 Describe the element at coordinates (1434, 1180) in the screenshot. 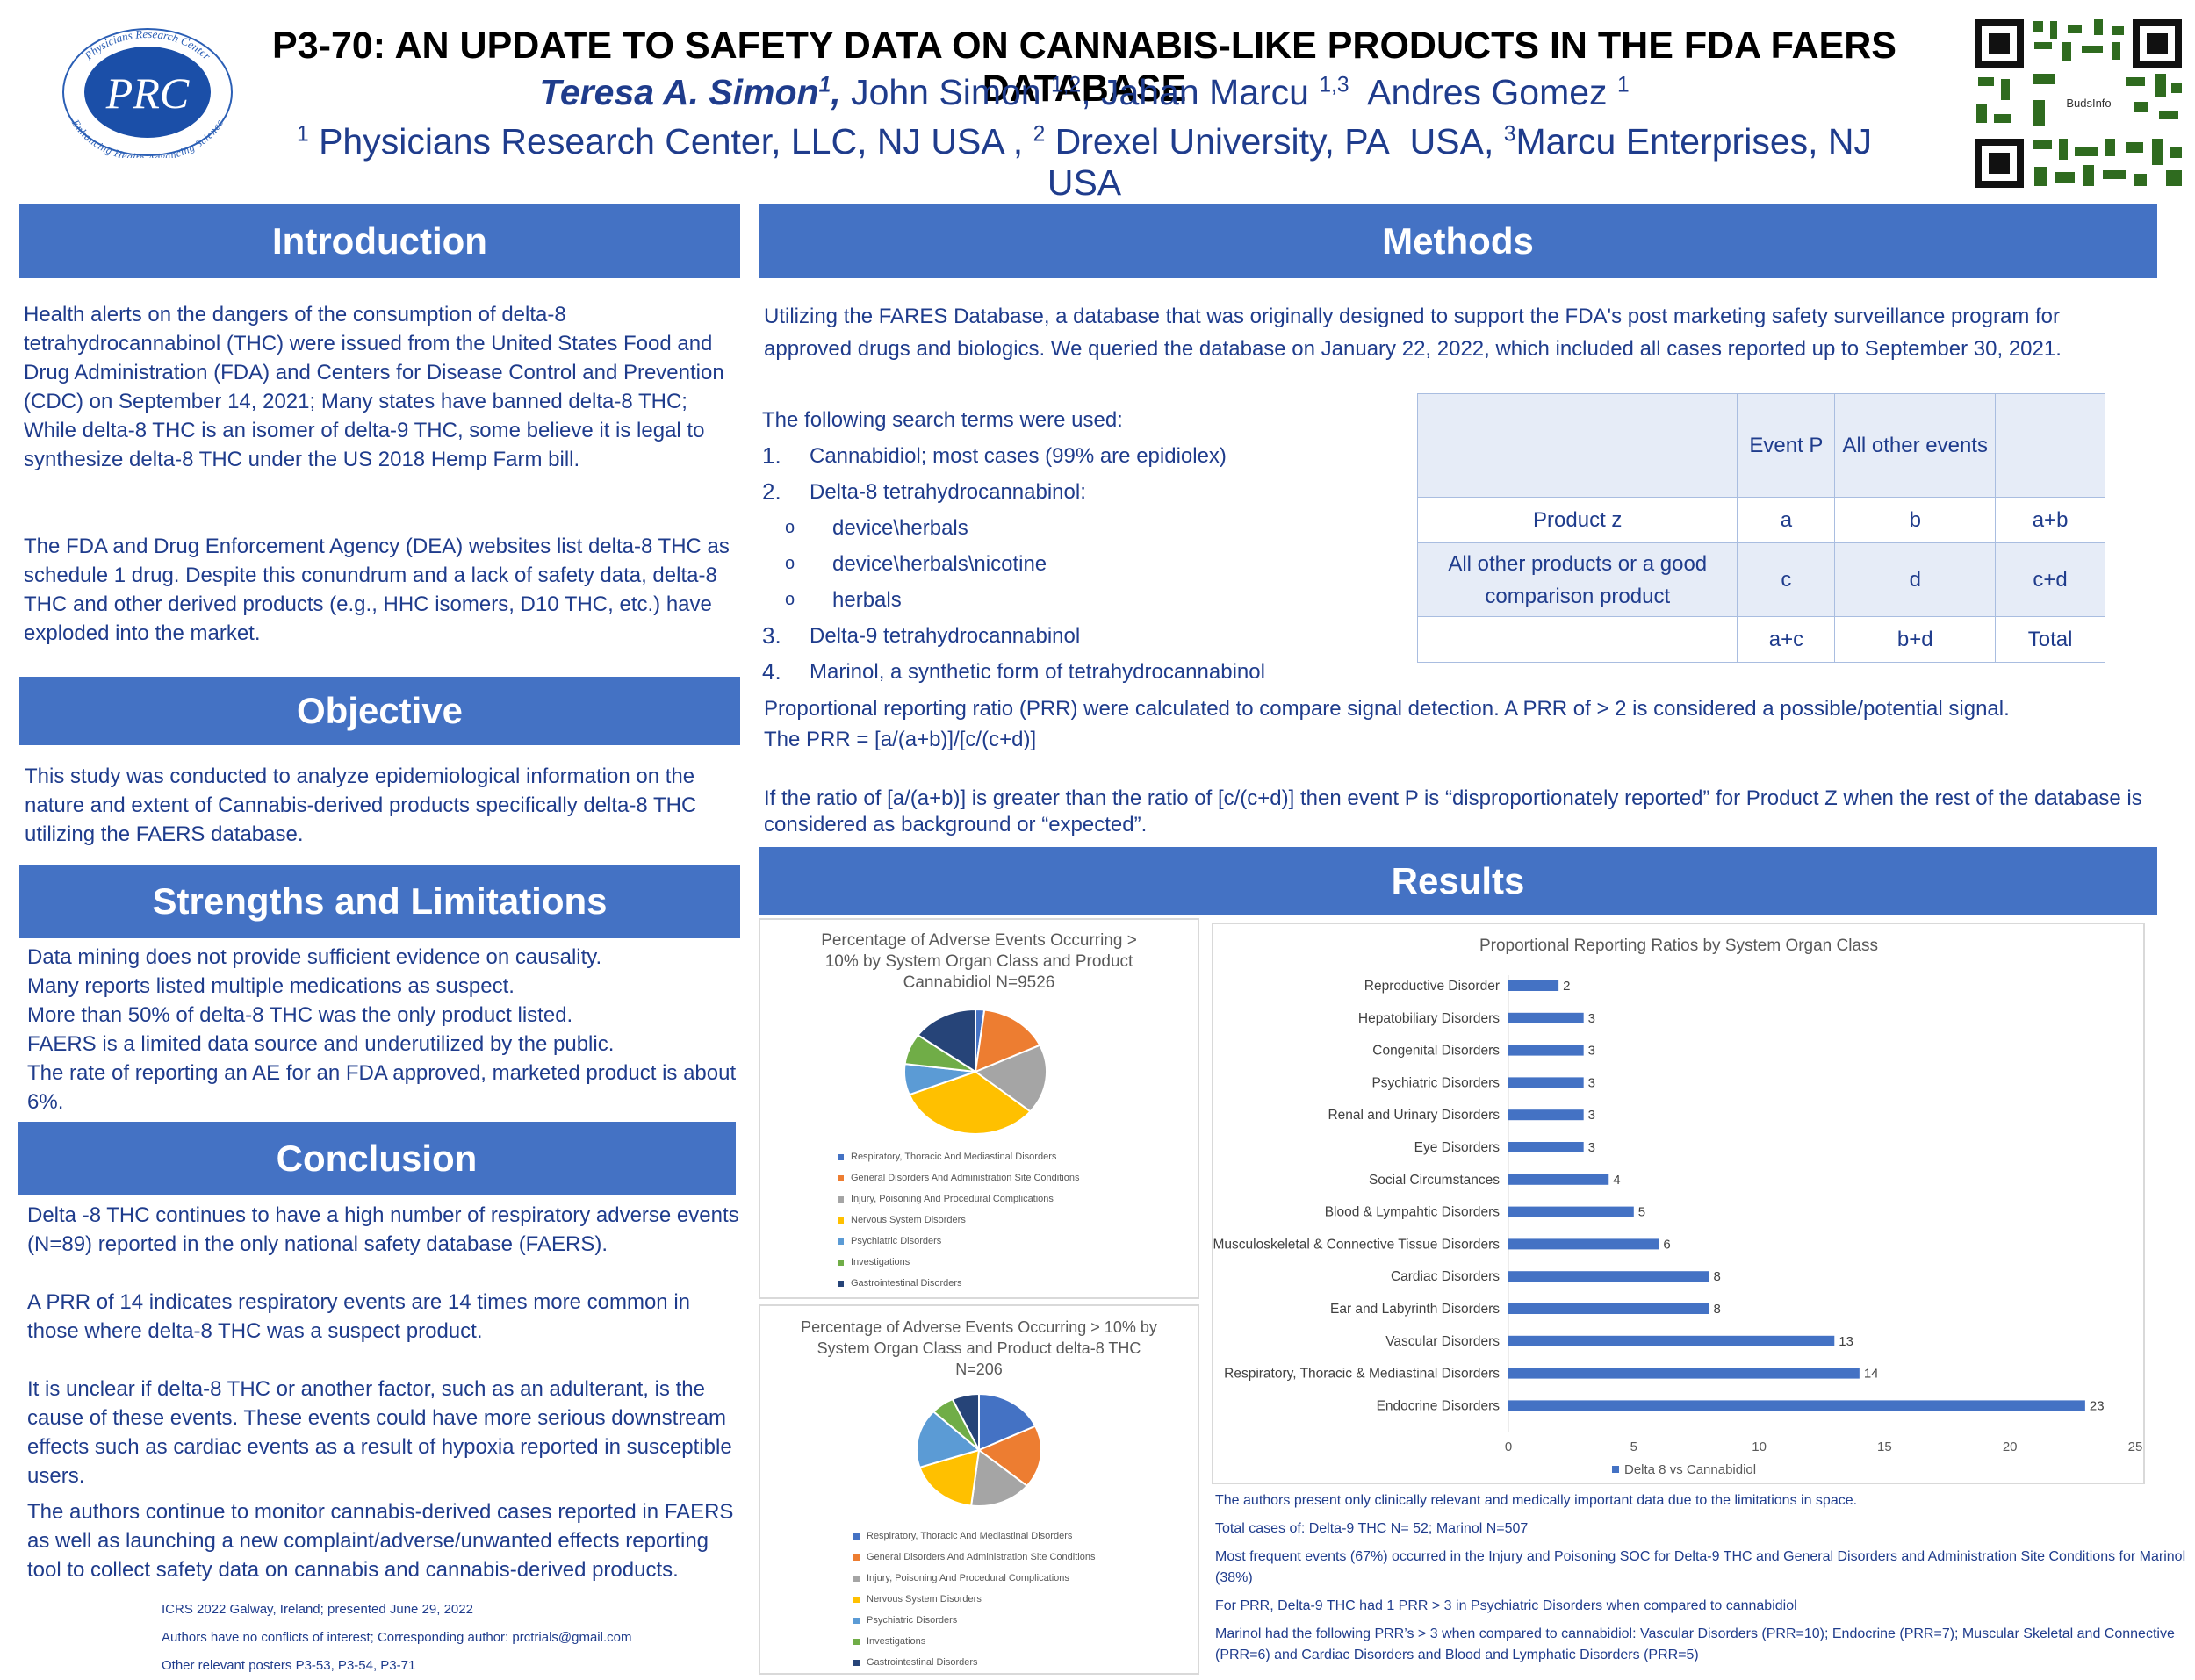

I see `category-label: Social Circumstances` at that location.